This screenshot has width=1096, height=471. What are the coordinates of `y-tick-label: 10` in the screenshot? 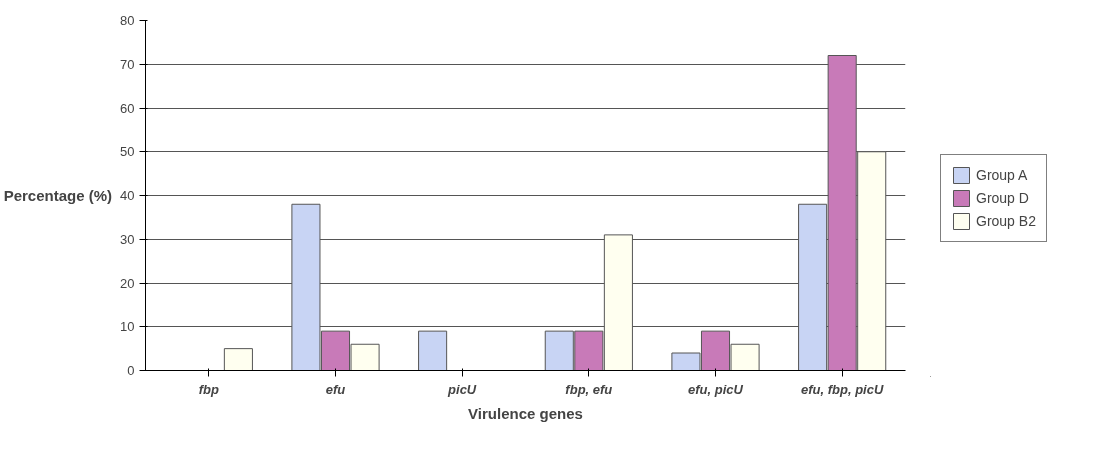 It's located at (127, 327).